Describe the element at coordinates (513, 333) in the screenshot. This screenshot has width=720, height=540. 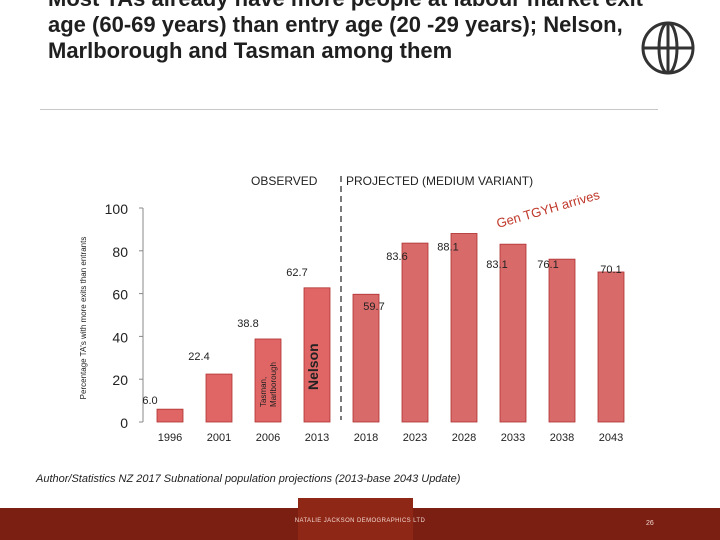
I see `bar-2033` at that location.